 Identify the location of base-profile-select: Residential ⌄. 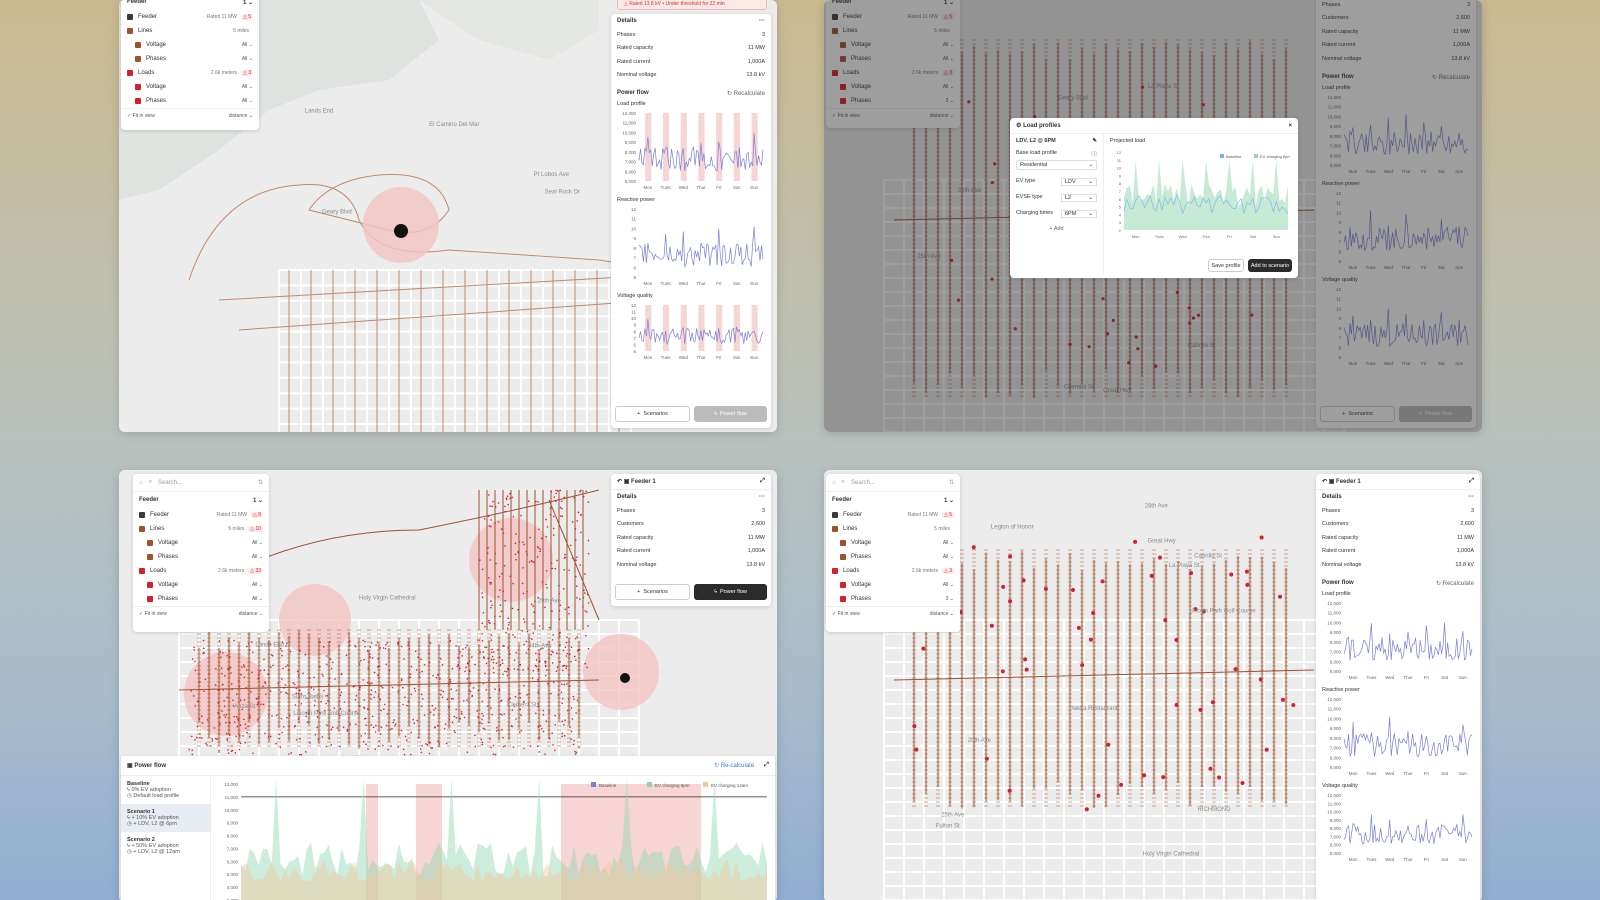
(1056, 165).